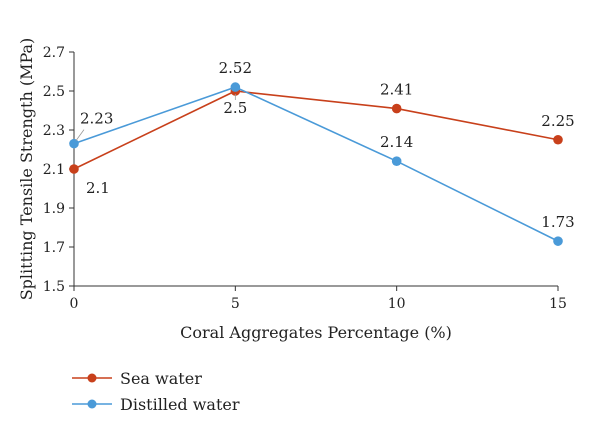 This screenshot has height=430, width=600. I want to click on data-label: 2.23, so click(96, 119).